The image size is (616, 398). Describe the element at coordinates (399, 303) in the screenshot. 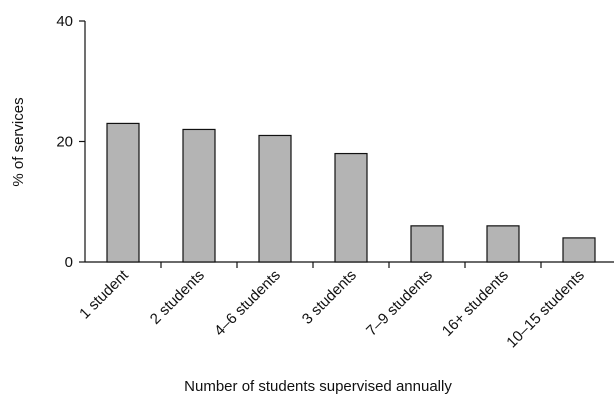

I see `x-tick-label: 7–9 students` at that location.